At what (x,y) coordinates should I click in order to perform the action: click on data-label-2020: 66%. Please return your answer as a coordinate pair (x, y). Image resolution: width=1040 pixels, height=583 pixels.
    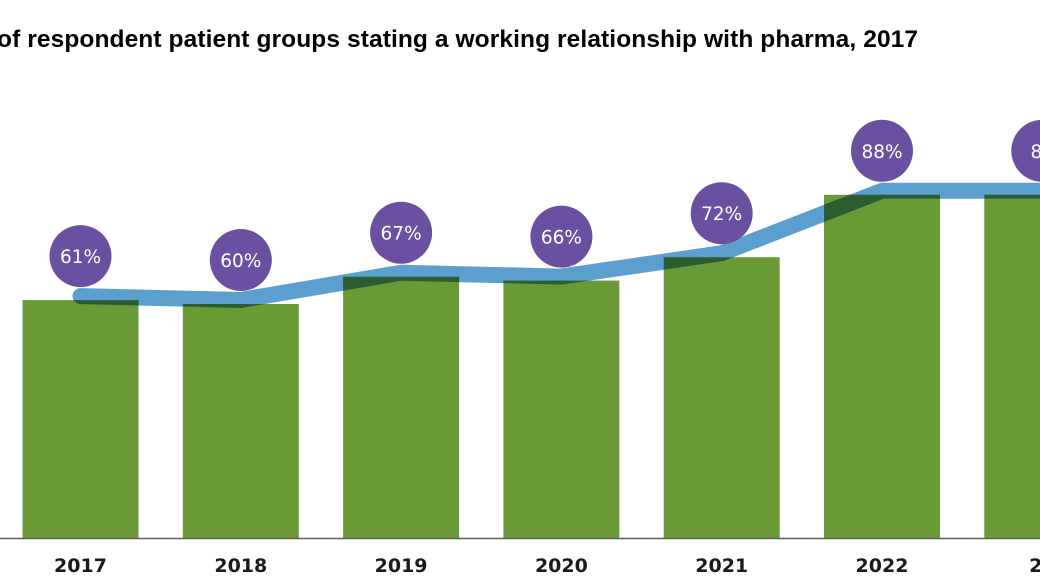
    Looking at the image, I should click on (561, 238).